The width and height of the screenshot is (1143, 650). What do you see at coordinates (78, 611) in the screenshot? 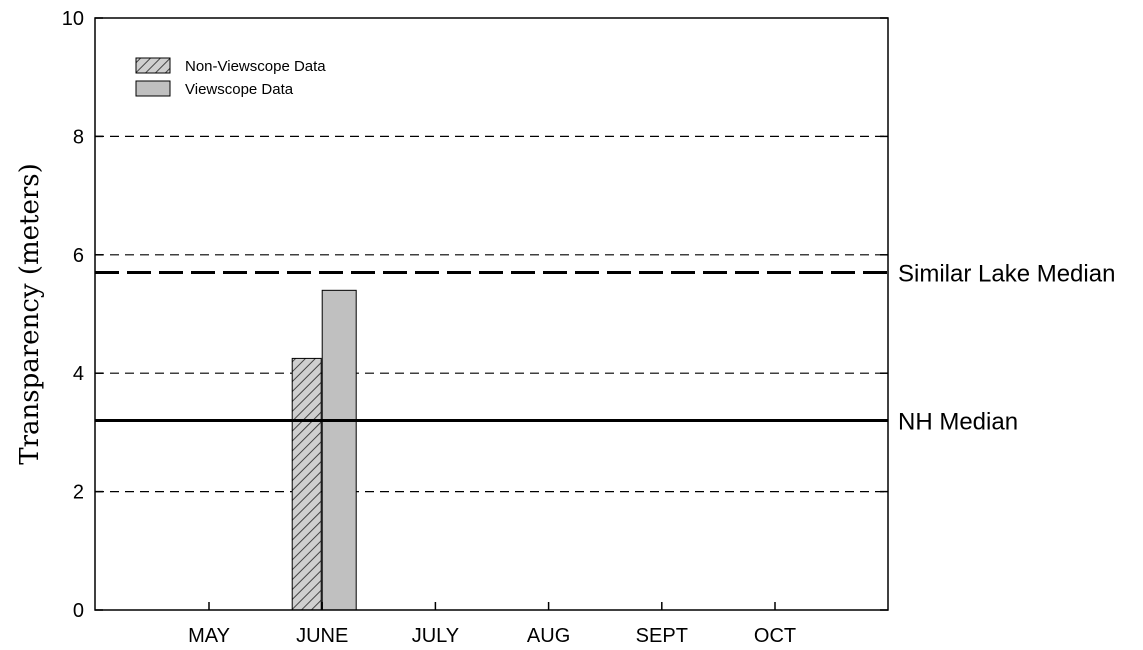
I see `y-tick-label: 0` at bounding box center [78, 611].